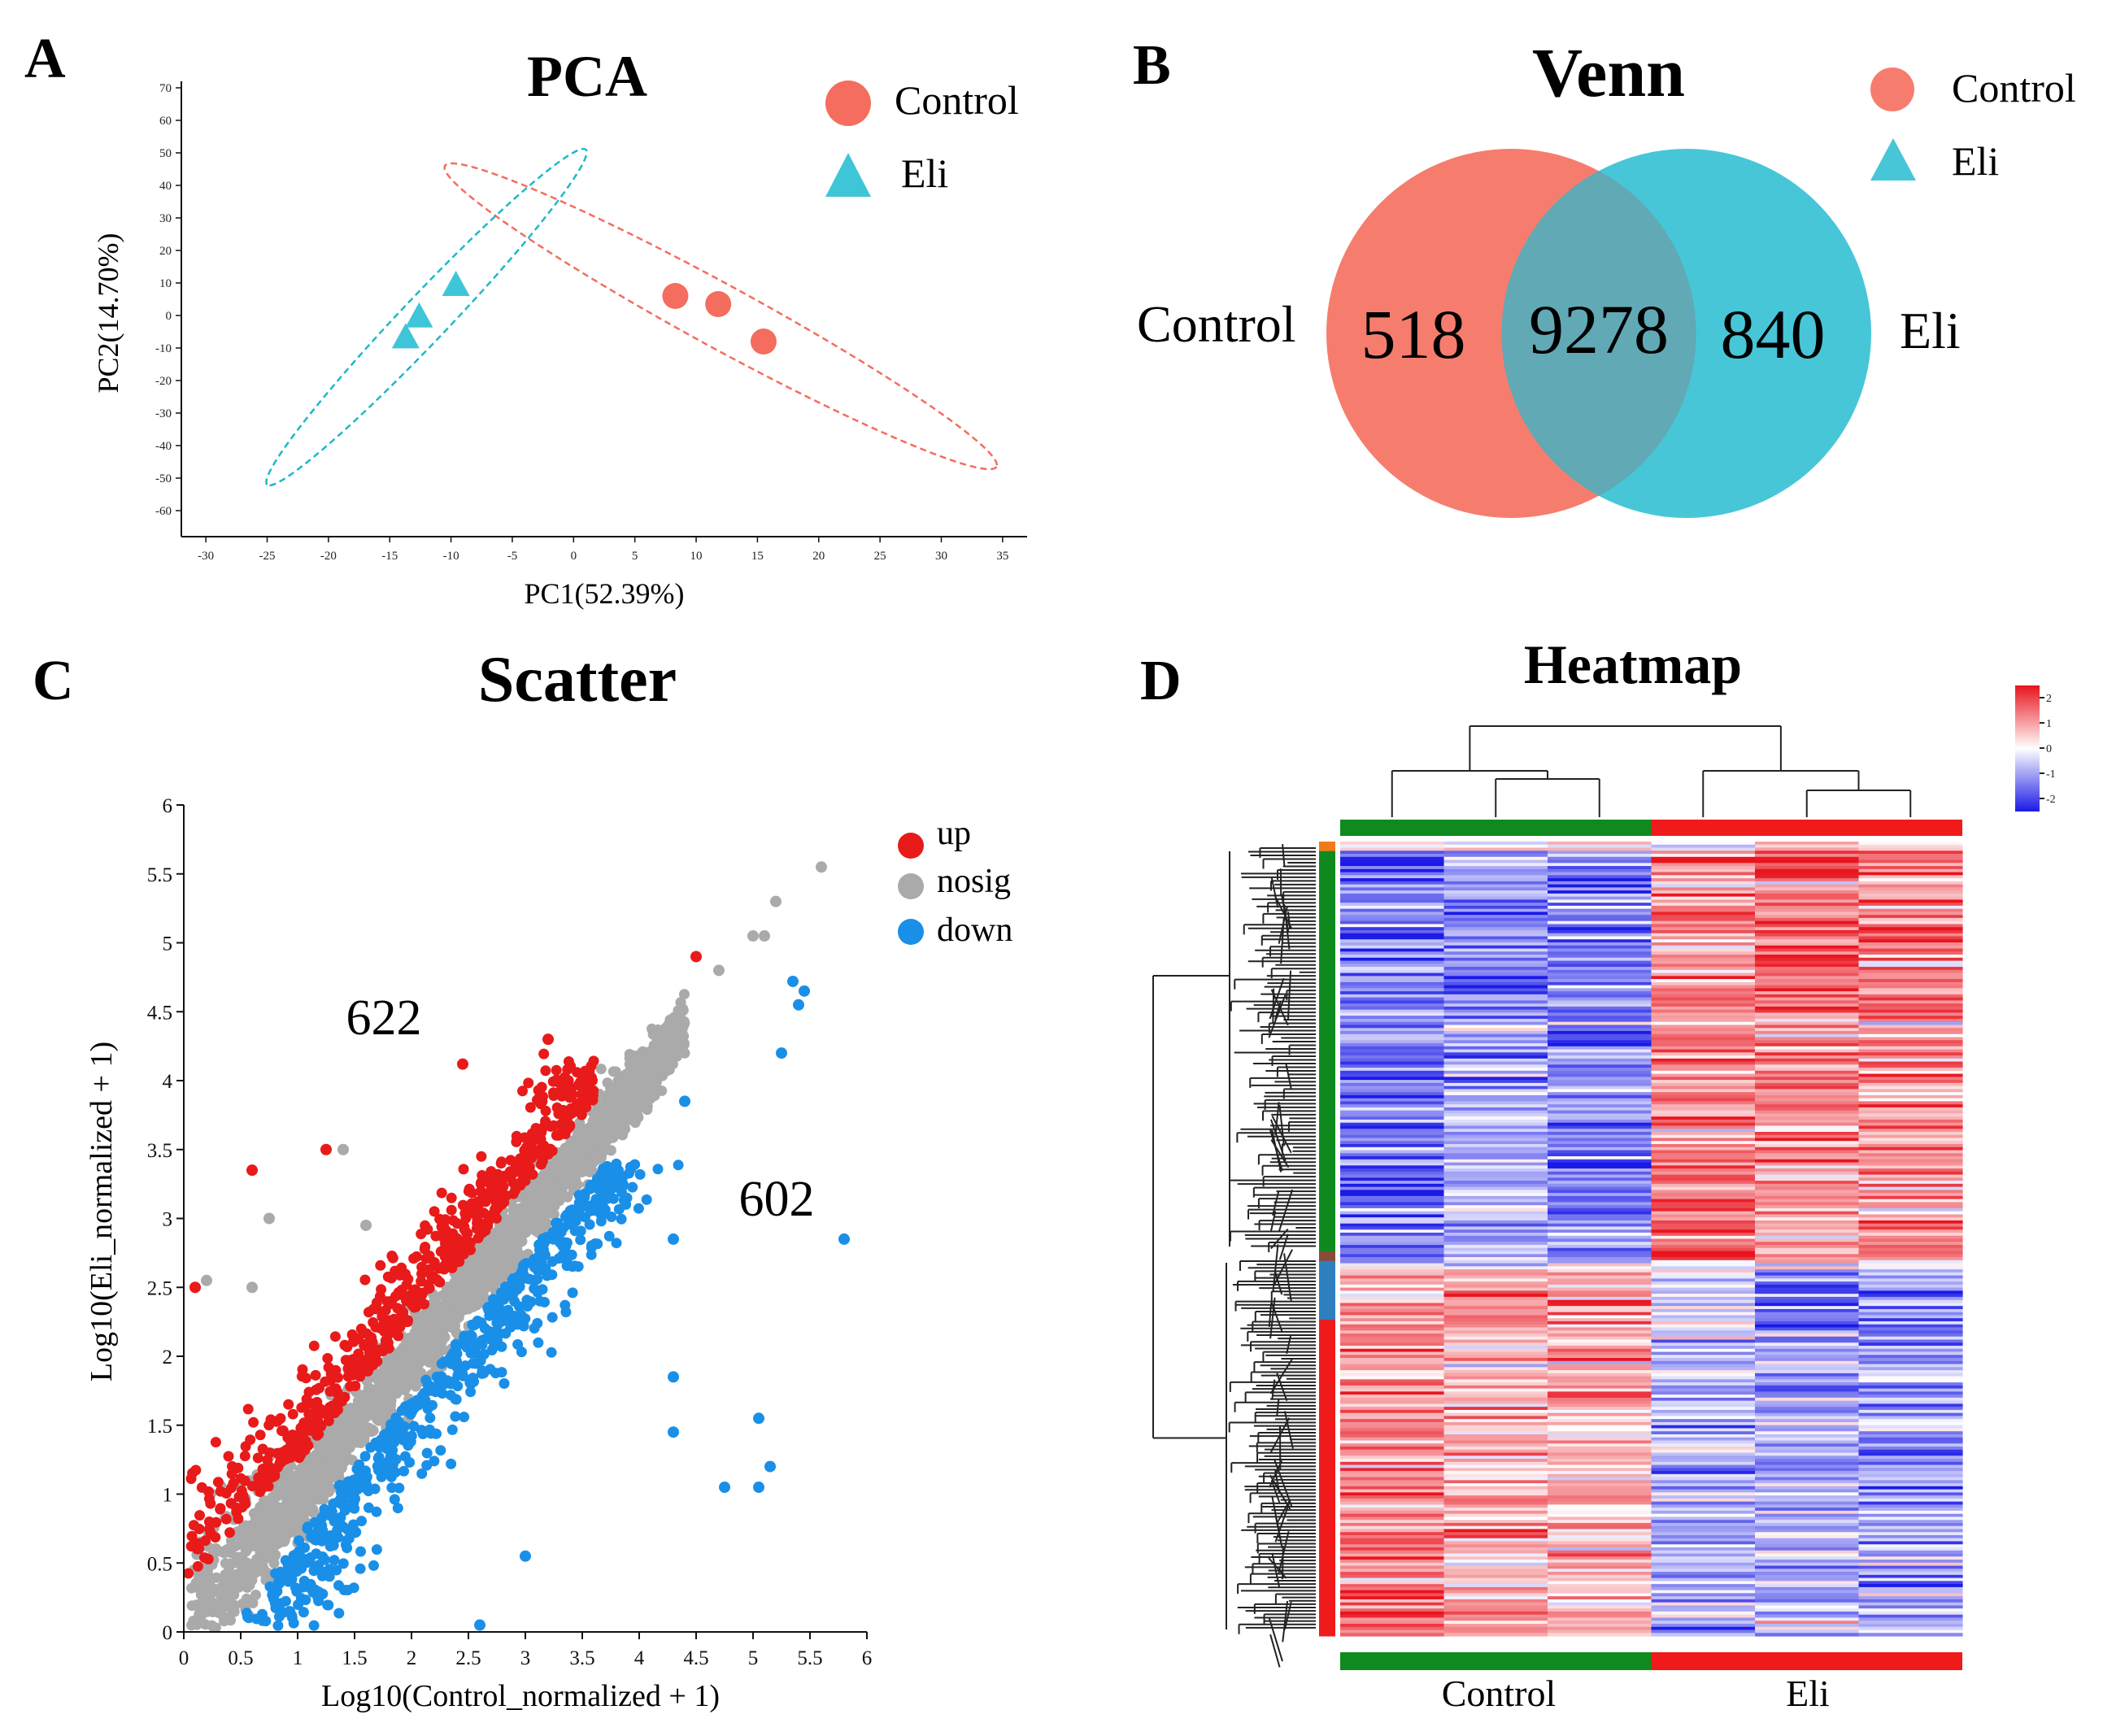 This screenshot has height=1736, width=2103. I want to click on pca-point-eli, so click(419, 315).